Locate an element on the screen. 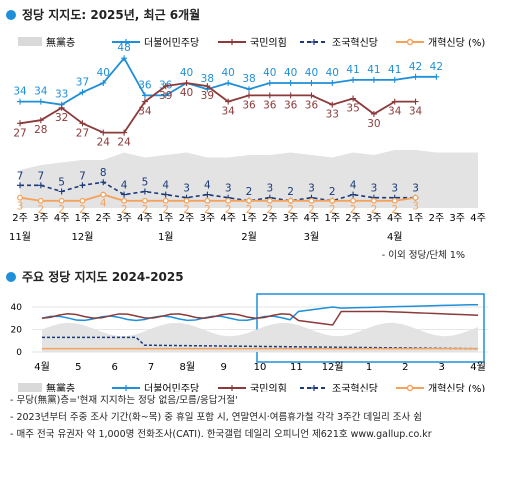 This screenshot has height=477, width=505. bottom-chart-title: 주요 정당 지지도 2024-2025 is located at coordinates (95, 276).